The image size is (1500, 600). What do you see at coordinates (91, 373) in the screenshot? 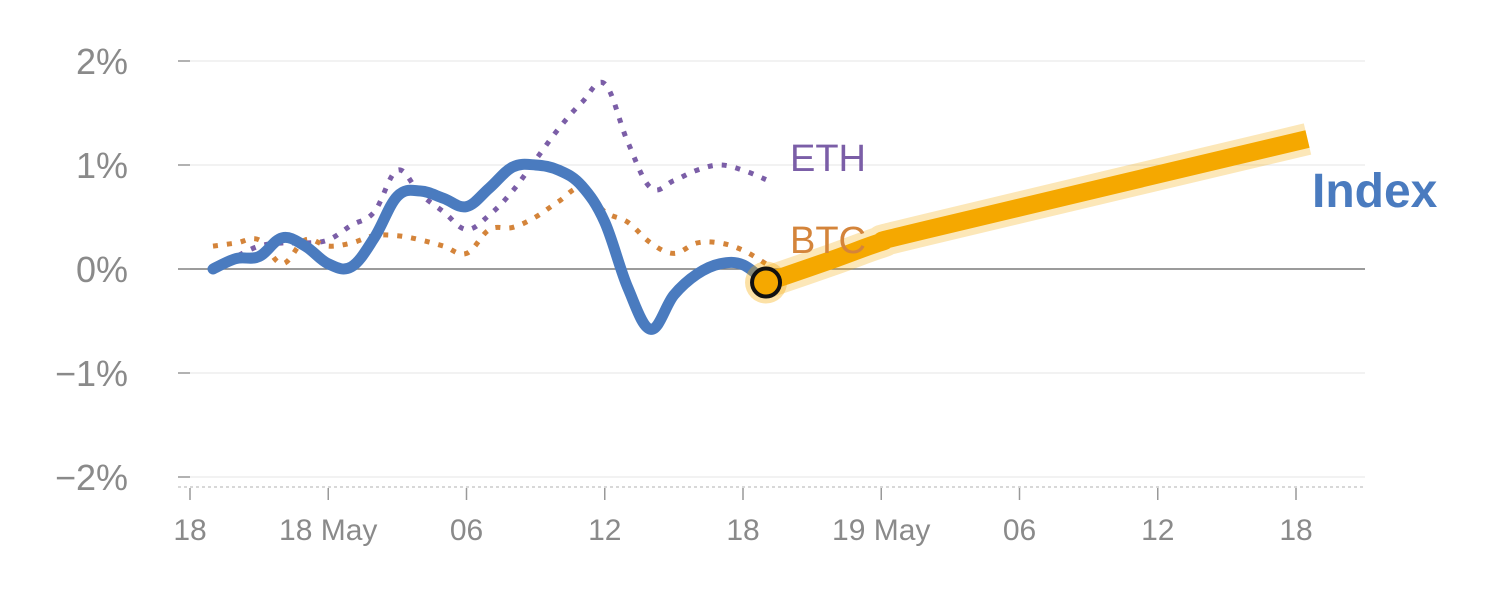
I see `y-tick-label-3: −1%` at bounding box center [91, 373].